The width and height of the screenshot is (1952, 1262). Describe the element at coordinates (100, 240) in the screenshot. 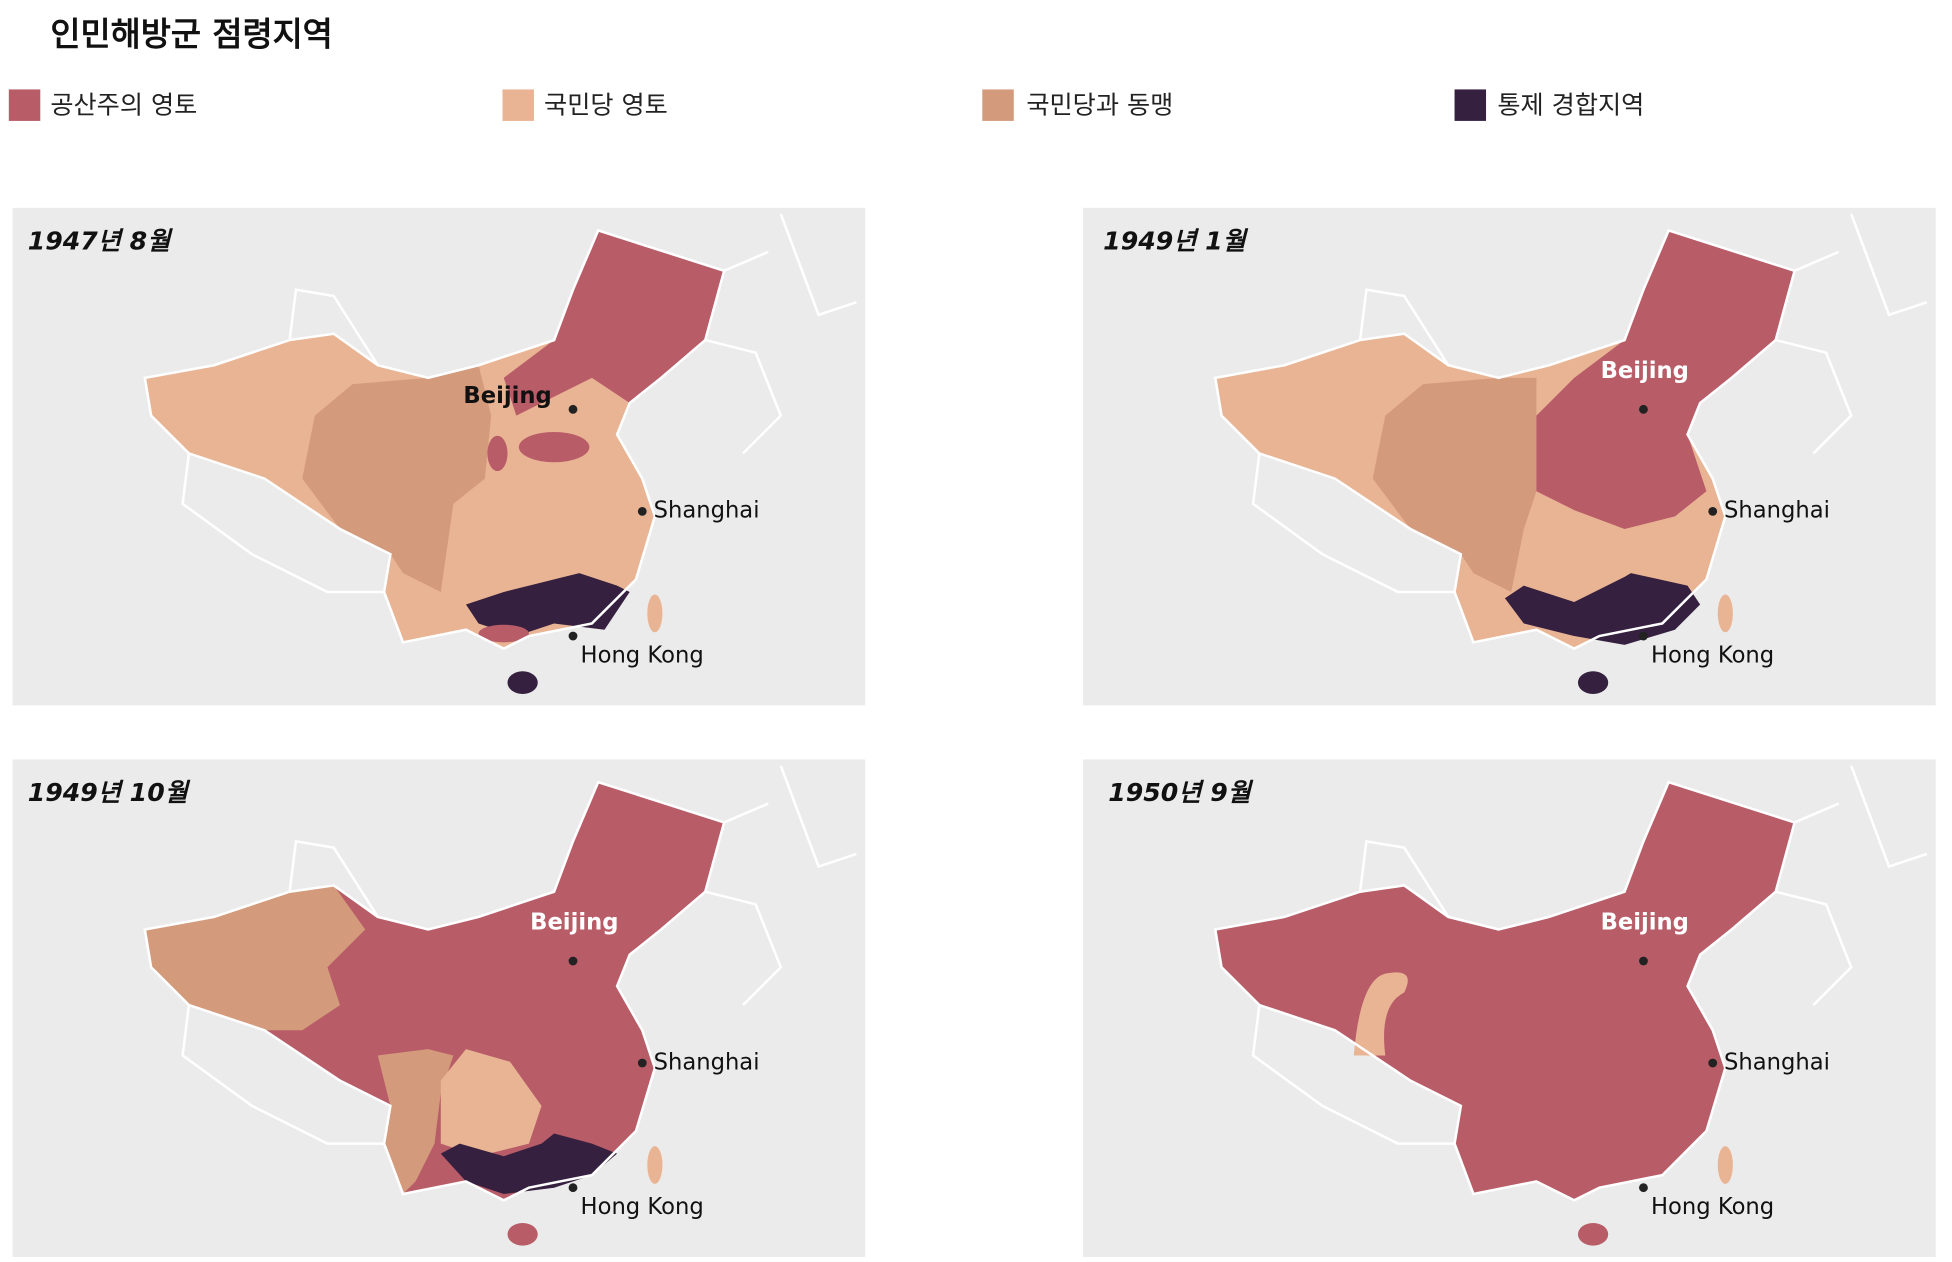

I see `panel-date: 1947년 8월` at that location.